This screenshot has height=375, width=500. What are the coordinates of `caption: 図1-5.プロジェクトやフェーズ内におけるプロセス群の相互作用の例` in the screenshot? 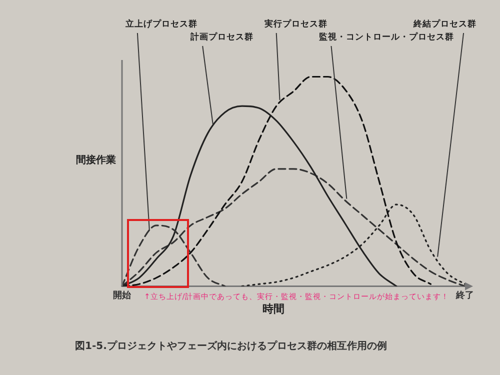 It's located at (231, 346).